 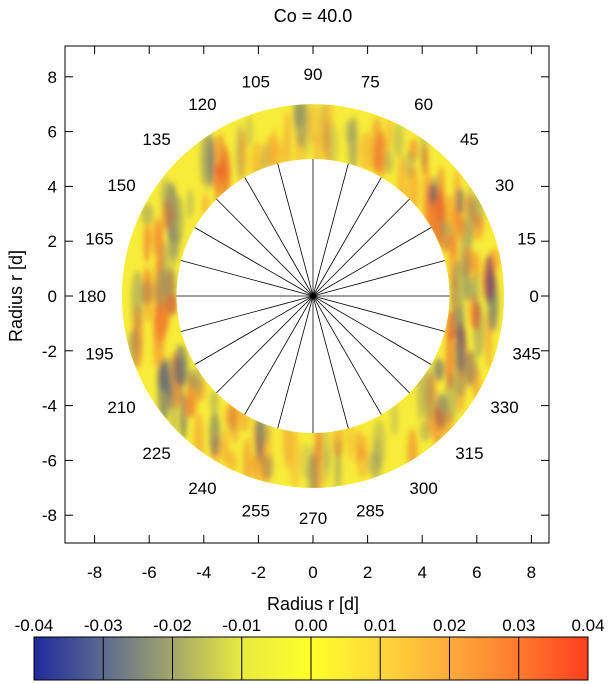 What do you see at coordinates (313, 16) in the screenshot?
I see `chart-title: Co = 40.0` at bounding box center [313, 16].